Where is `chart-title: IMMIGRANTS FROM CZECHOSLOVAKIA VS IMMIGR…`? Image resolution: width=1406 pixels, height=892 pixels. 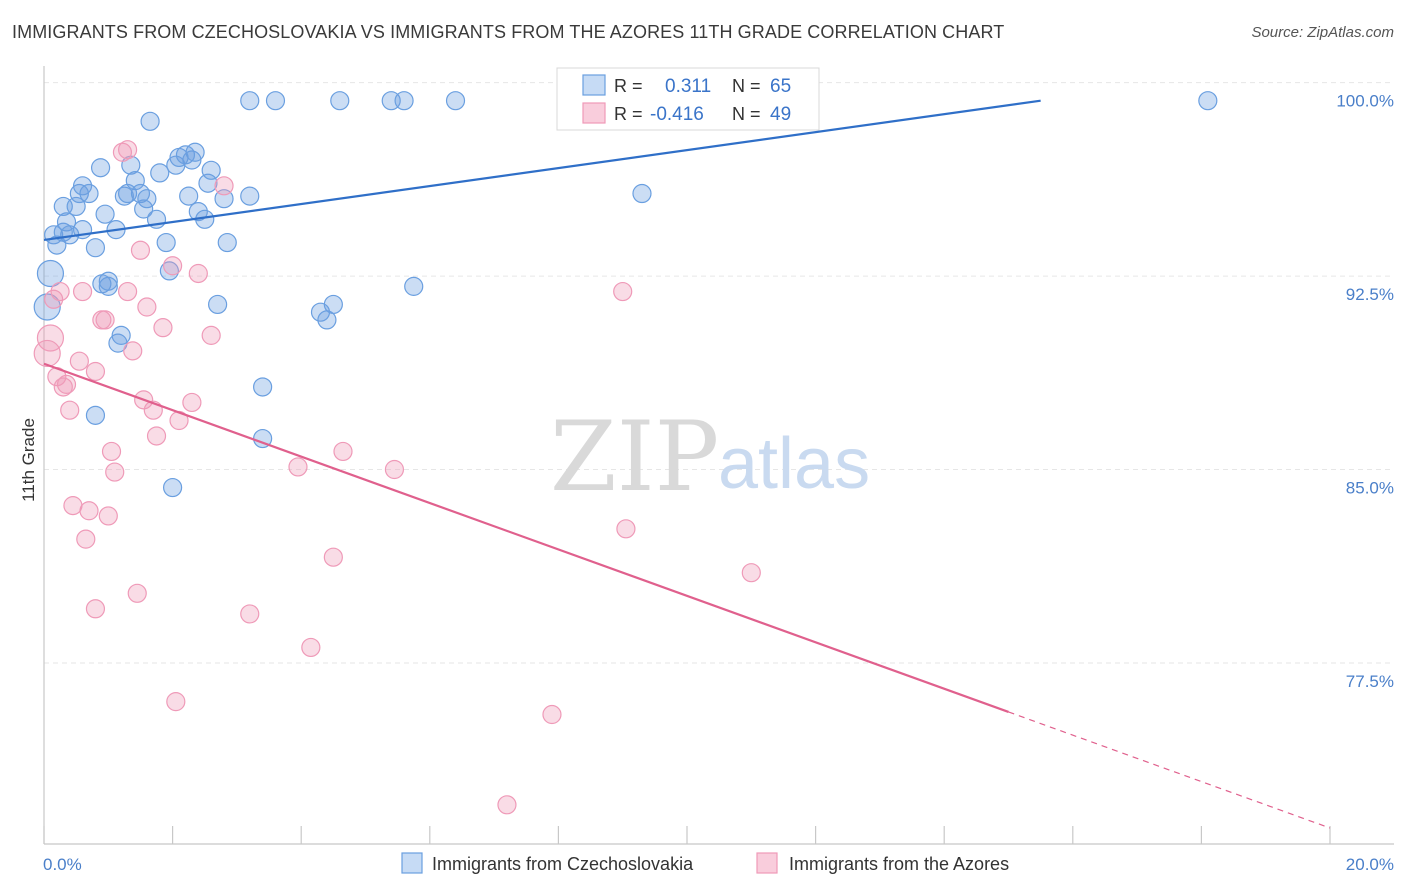 chart-title: IMMIGRANTS FROM CZECHOSLOVAKIA VS IMMIGR… is located at coordinates (508, 32).